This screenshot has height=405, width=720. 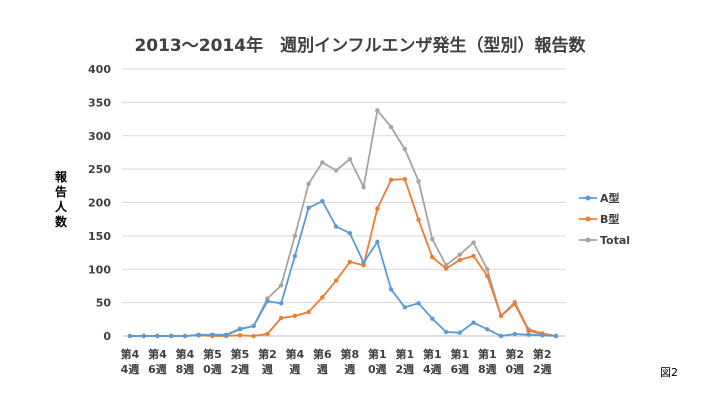 I want to click on y-tick-label: 0, so click(x=107, y=336).